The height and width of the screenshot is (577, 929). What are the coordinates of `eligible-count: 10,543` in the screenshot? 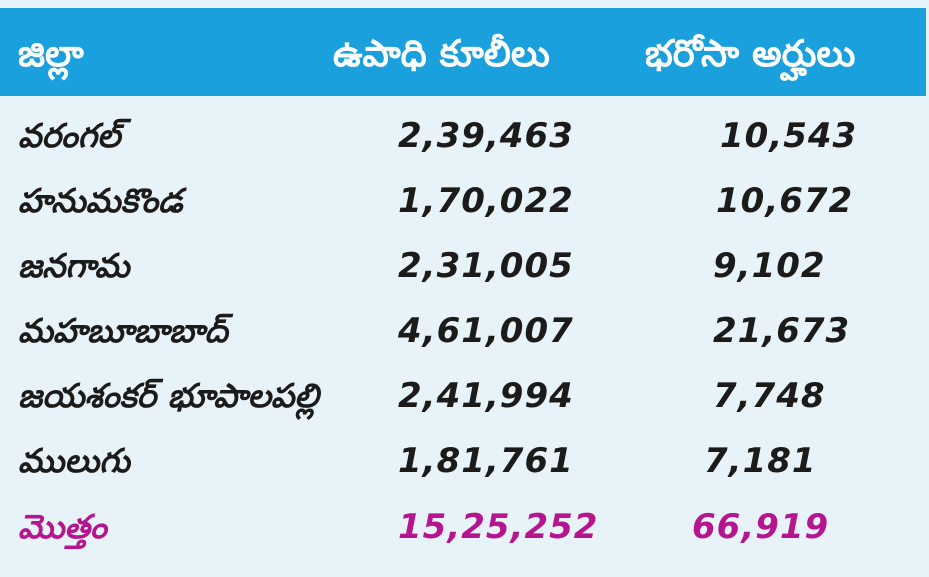 It's located at (789, 136).